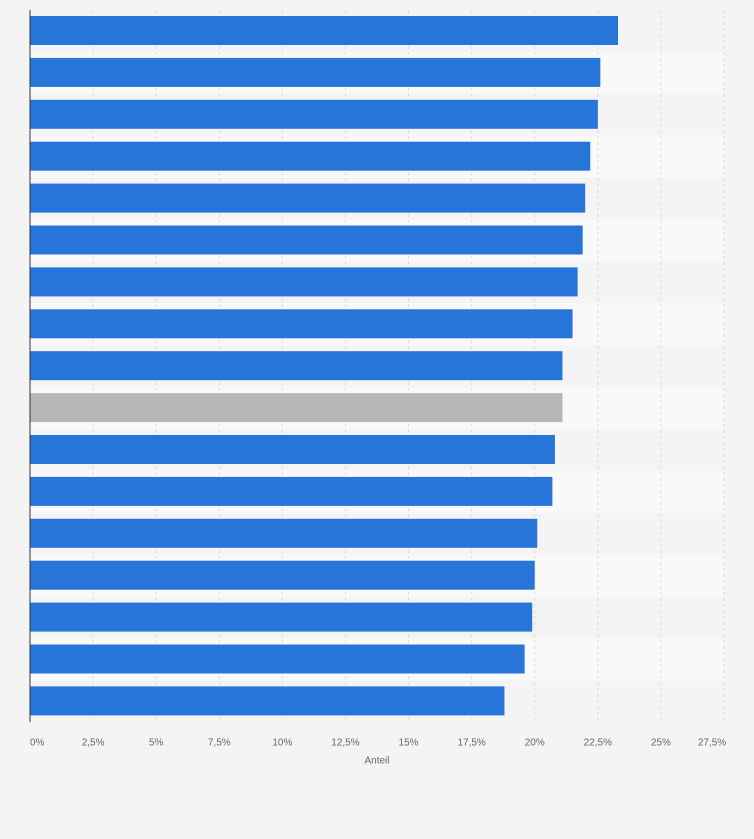 The height and width of the screenshot is (839, 754). Describe the element at coordinates (661, 742) in the screenshot. I see `x-tick-label: 25%` at that location.